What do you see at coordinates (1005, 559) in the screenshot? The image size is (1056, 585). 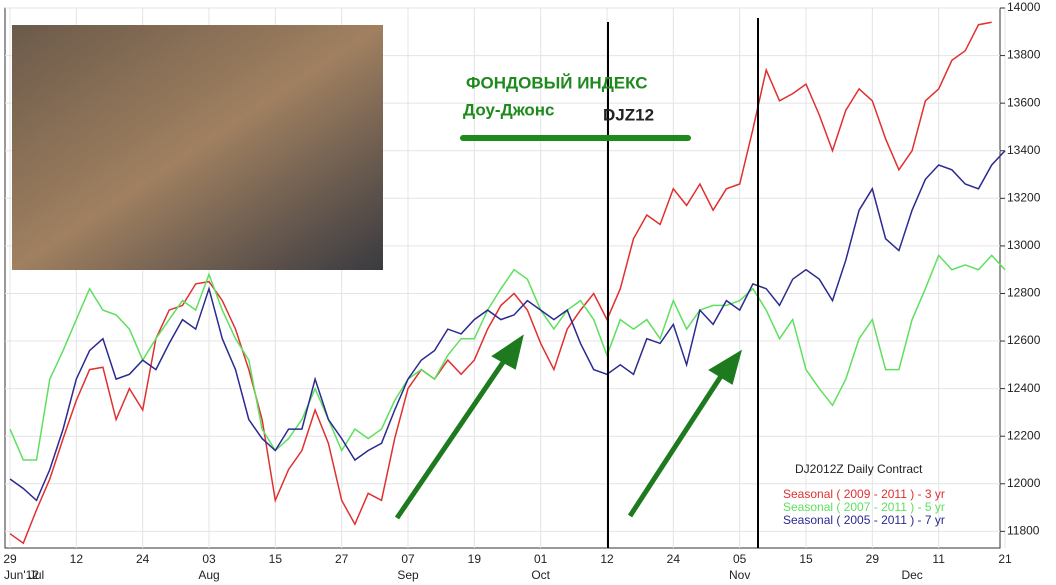 I see `x-tick-label: 21` at bounding box center [1005, 559].